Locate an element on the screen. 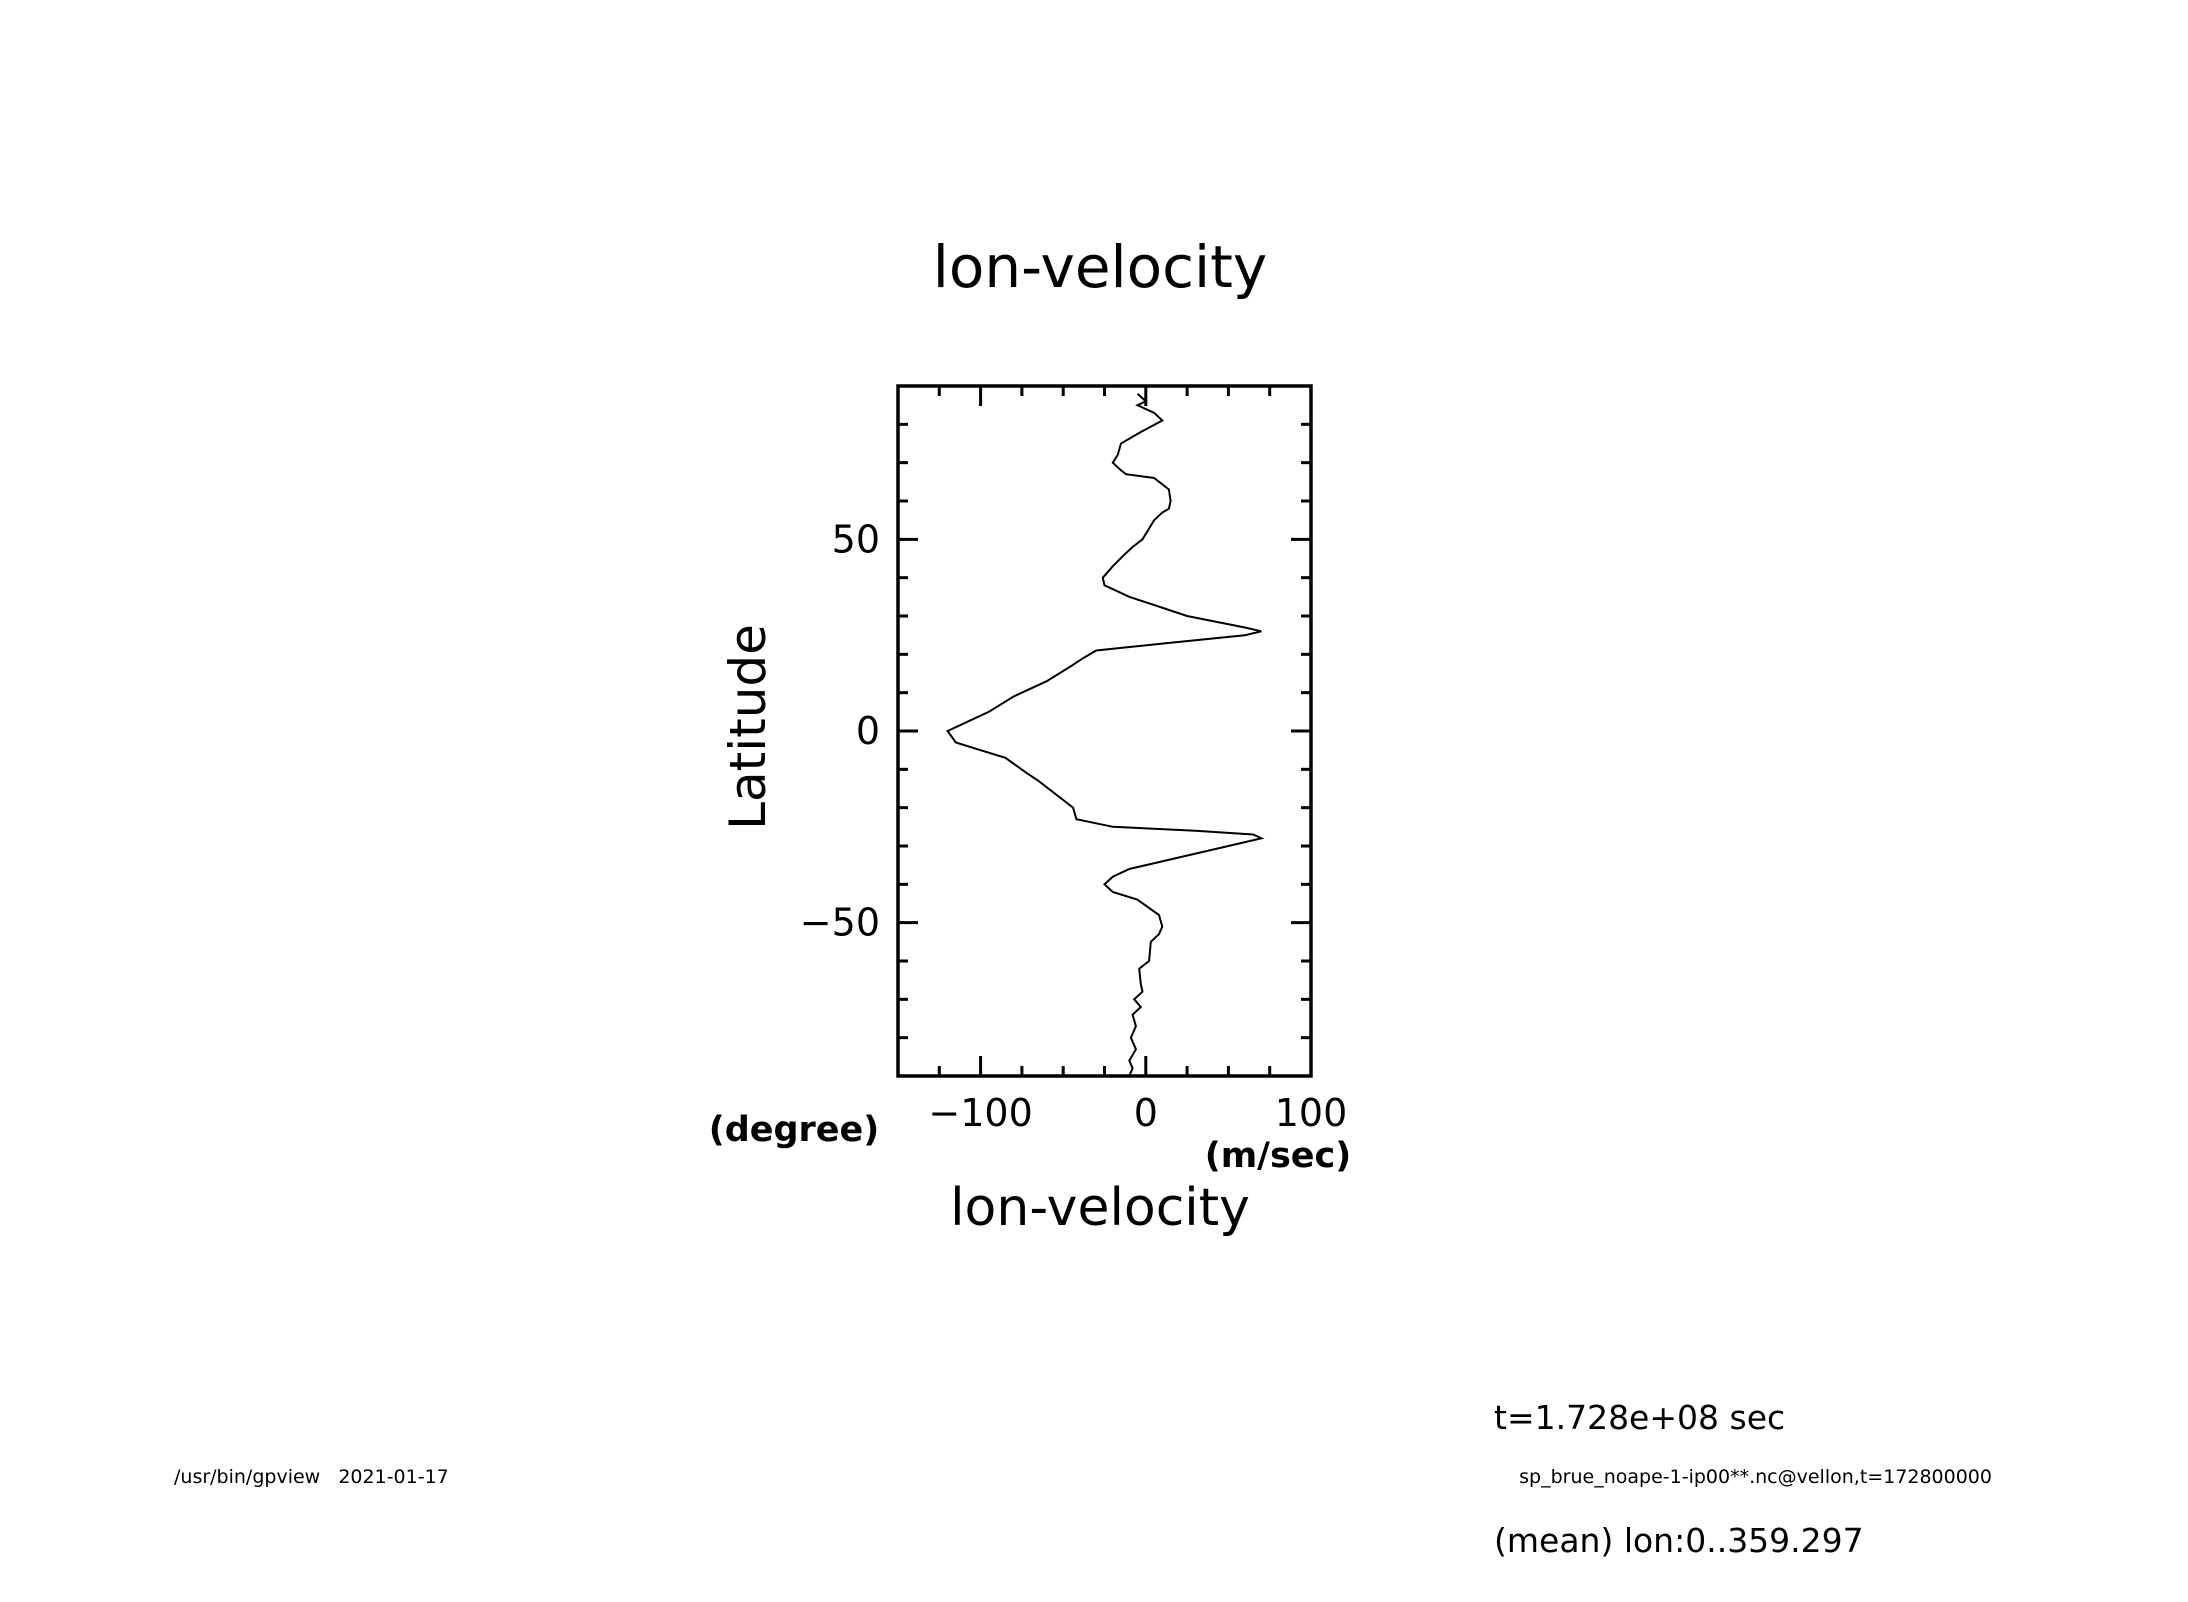 The image size is (2188, 1602). y-axis-label: Latitude is located at coordinates (748, 727).